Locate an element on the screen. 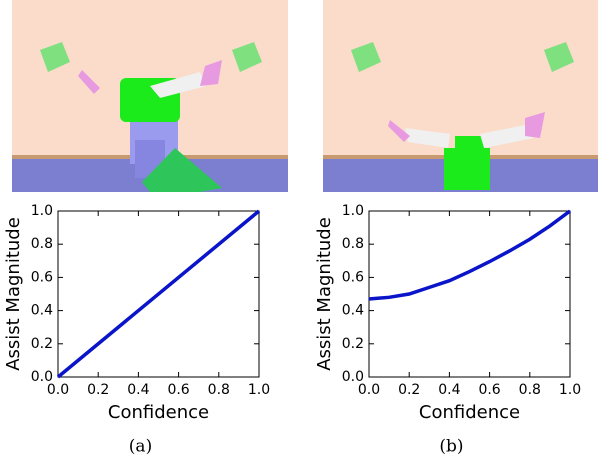 This screenshot has width=600, height=464. caption: (b) is located at coordinates (451, 447).